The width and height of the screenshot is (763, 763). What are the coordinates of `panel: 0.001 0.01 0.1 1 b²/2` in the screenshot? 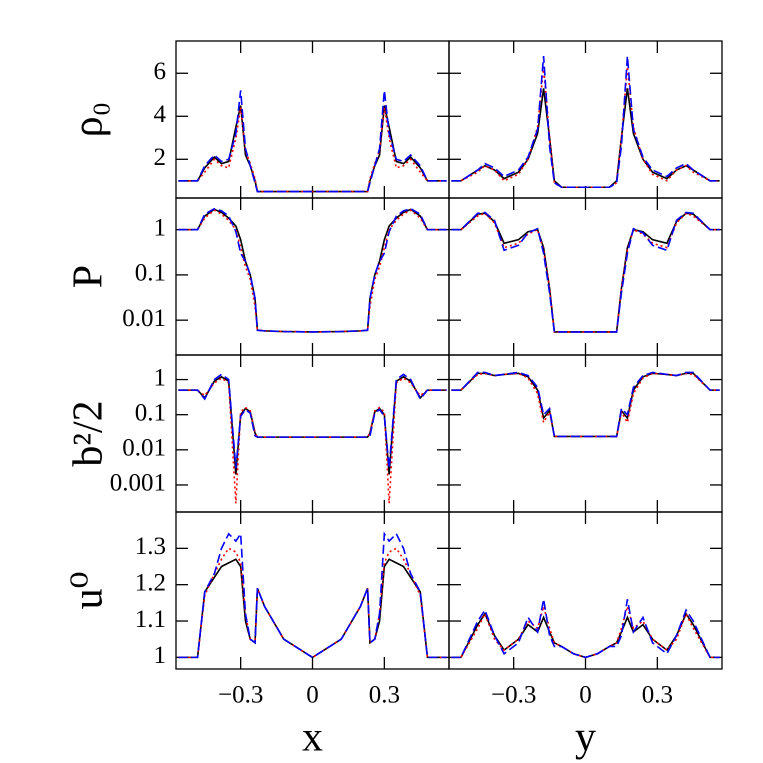 It's located at (258, 433).